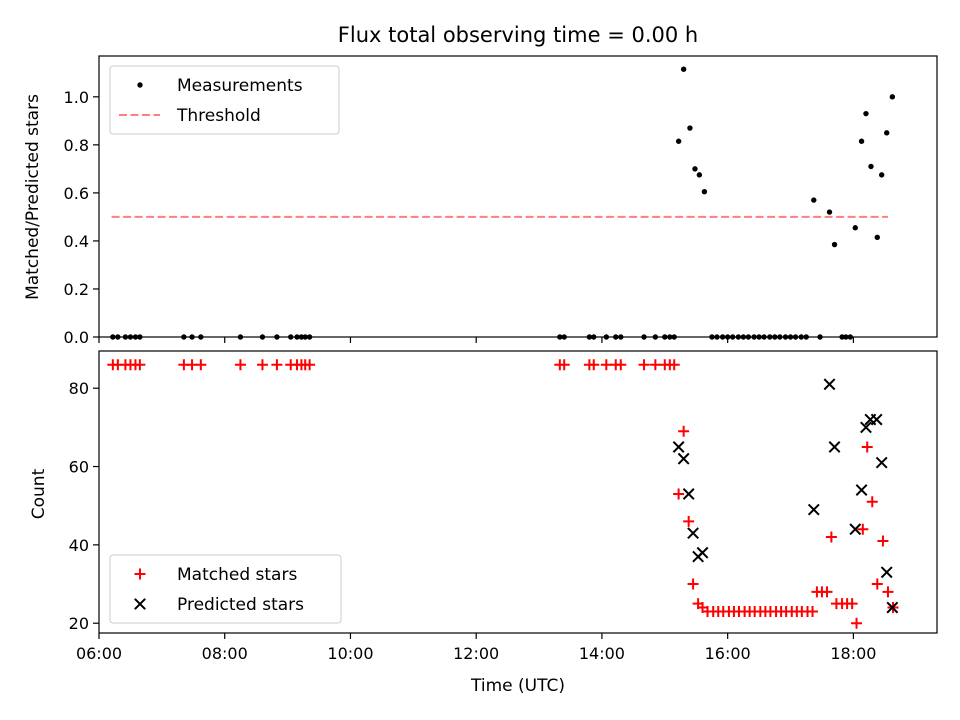  What do you see at coordinates (99, 653) in the screenshot?
I see `x-tick-label: 06:00` at bounding box center [99, 653].